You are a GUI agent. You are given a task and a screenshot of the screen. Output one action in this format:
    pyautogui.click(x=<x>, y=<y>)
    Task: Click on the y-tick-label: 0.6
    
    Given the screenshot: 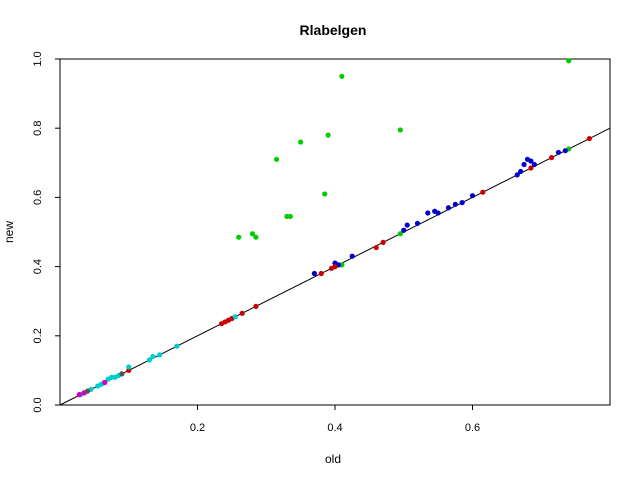 What is the action you would take?
    pyautogui.click(x=38, y=197)
    